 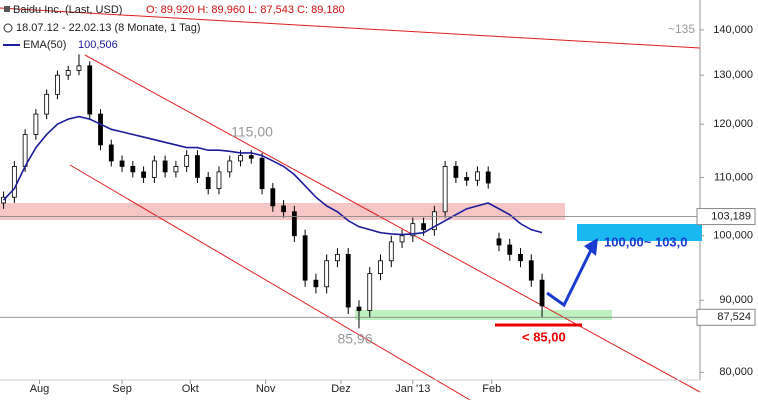 What do you see at coordinates (733, 177) in the screenshot?
I see `y-tick-label: 110,000` at bounding box center [733, 177].